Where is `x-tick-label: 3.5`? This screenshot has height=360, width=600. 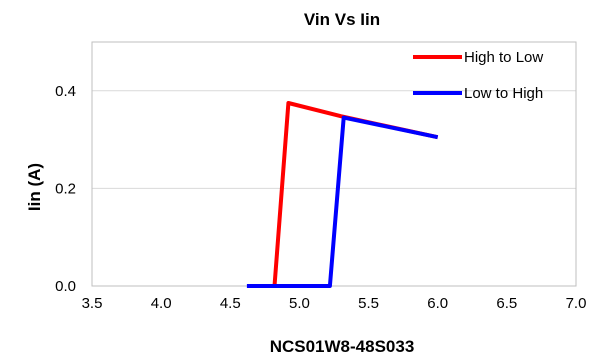 x-tick-label: 3.5 is located at coordinates (92, 303).